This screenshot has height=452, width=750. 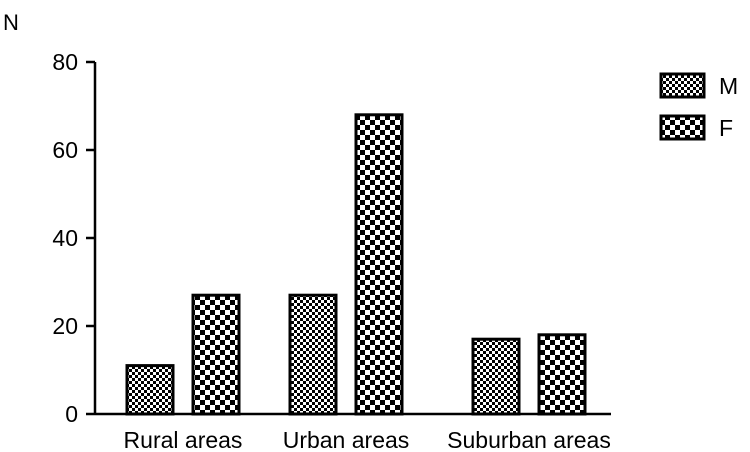 What do you see at coordinates (682, 127) in the screenshot?
I see `legend-swatch-f` at bounding box center [682, 127].